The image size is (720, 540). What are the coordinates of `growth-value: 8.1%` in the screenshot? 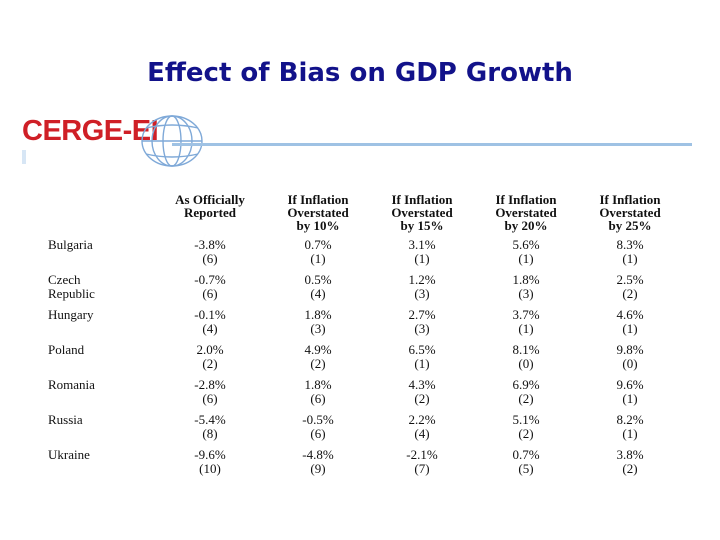 It's located at (526, 349).